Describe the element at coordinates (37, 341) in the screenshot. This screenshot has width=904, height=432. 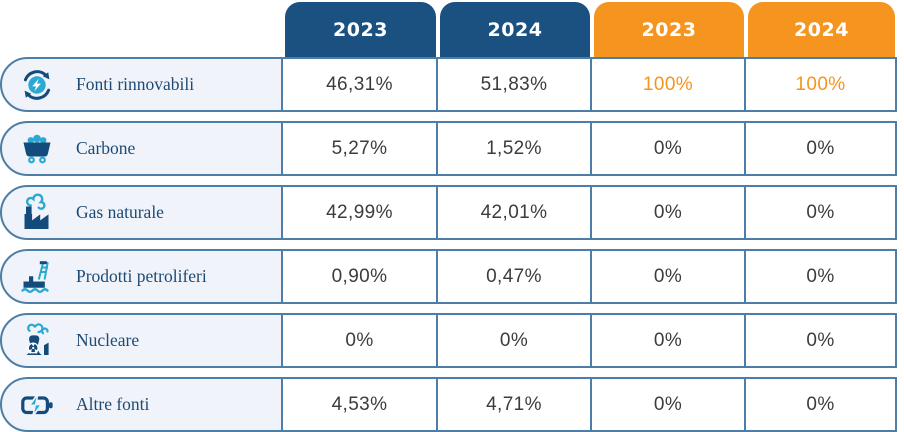
I see `nuclear-plant-icon` at that location.